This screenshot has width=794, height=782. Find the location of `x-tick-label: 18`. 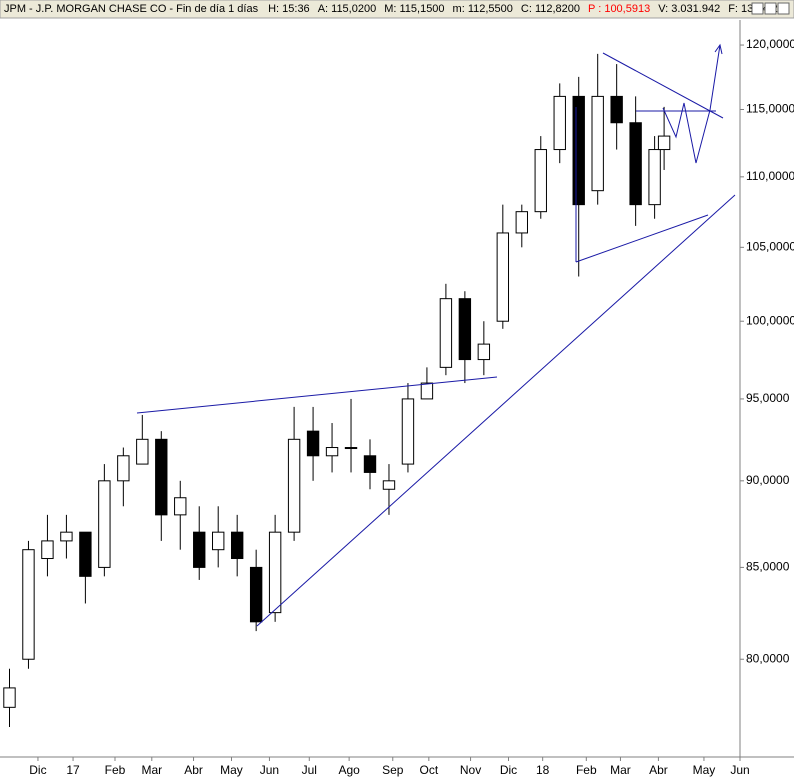

x-tick-label: 18 is located at coordinates (543, 770).